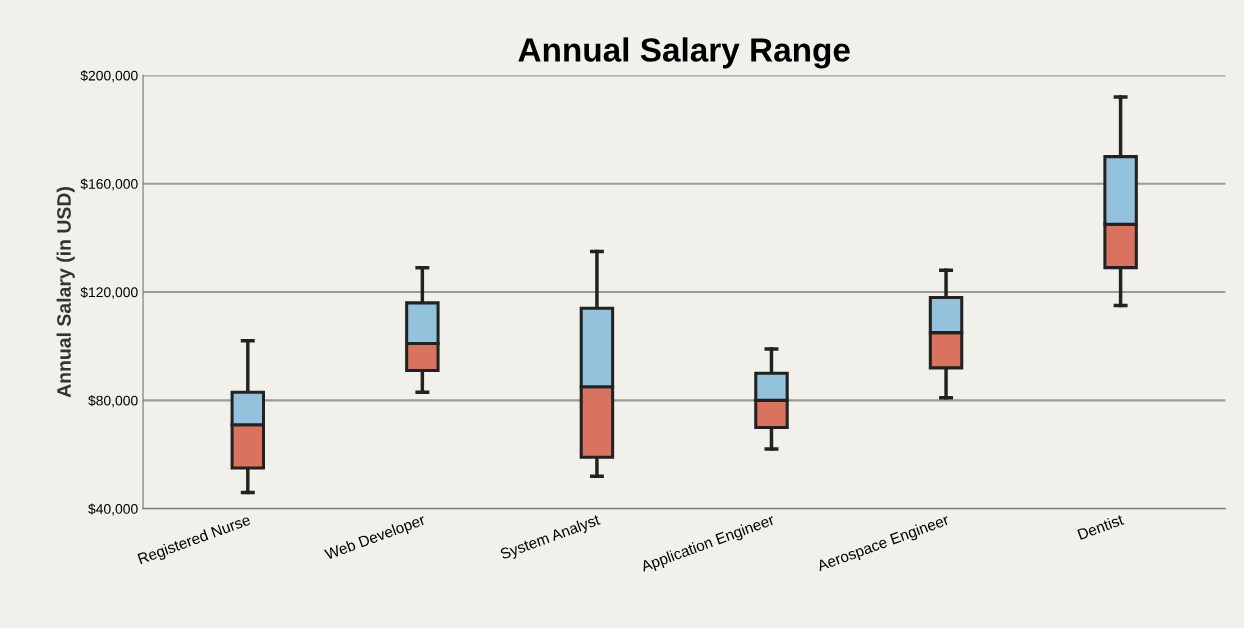  What do you see at coordinates (65, 292) in the screenshot?
I see `y-axis-title: Annual Salary (in USD)` at bounding box center [65, 292].